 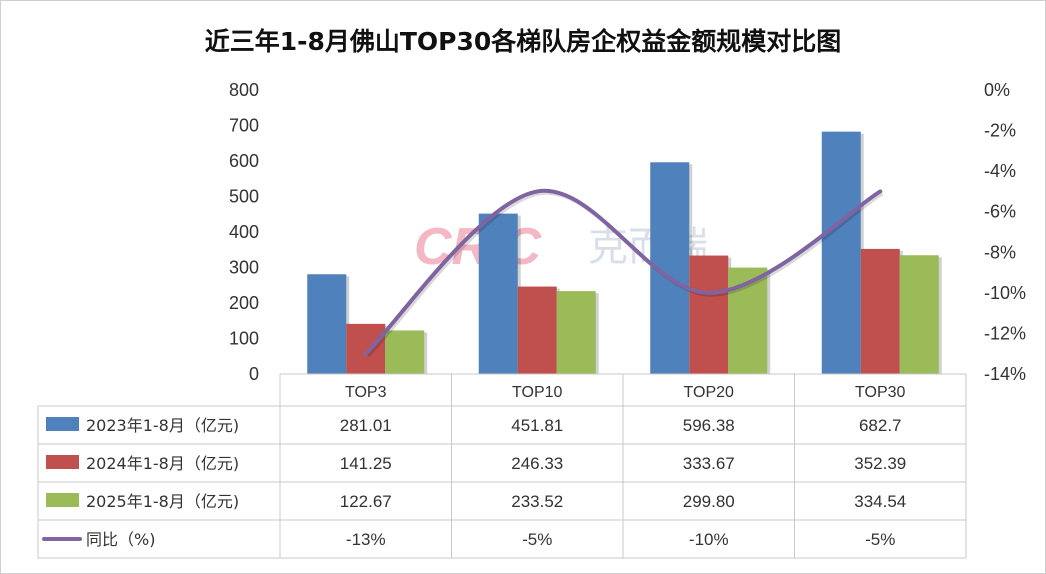 What do you see at coordinates (244, 126) in the screenshot?
I see `left-tick-label: 700` at bounding box center [244, 126].